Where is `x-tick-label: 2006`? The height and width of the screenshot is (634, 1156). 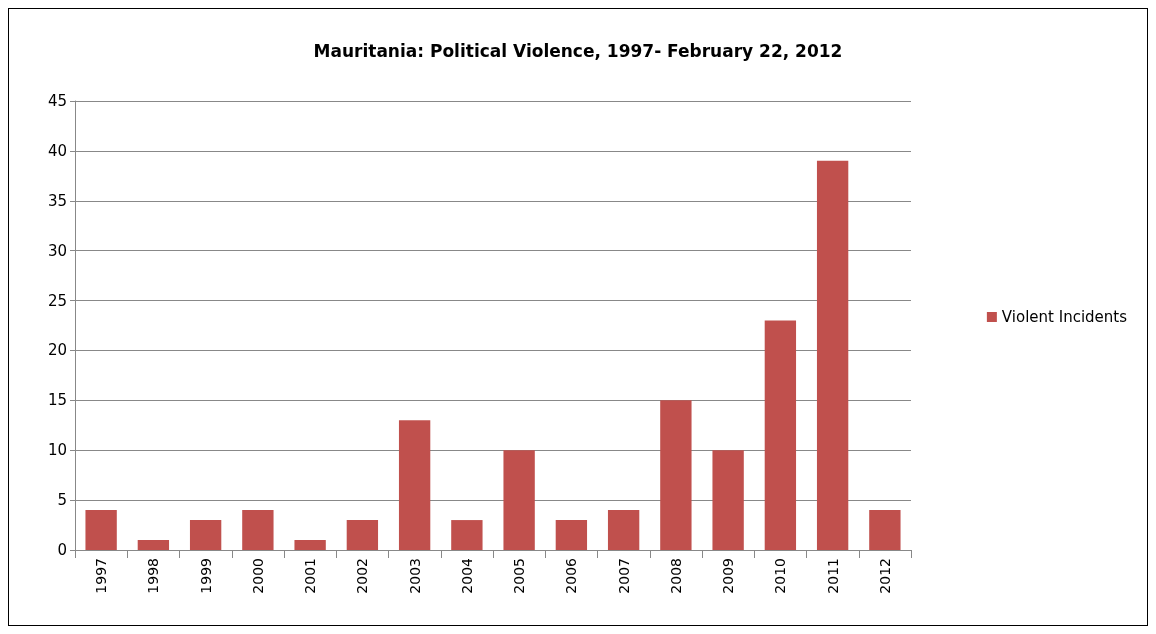
x-tick-label: 2006 is located at coordinates (571, 575).